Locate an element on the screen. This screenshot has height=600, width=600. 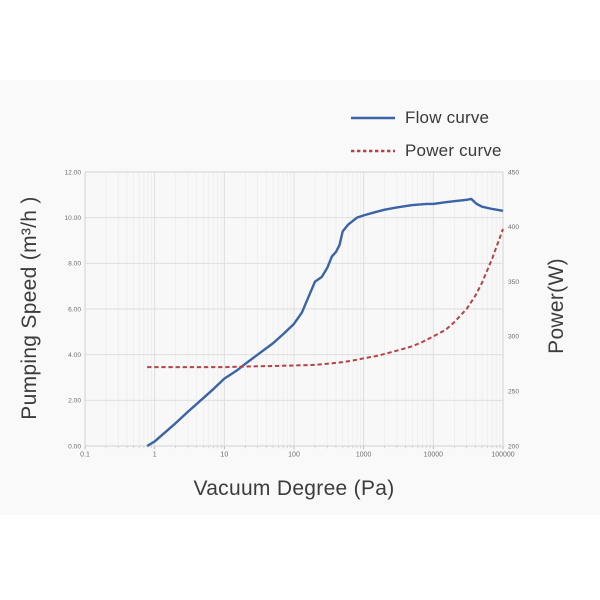
x-tick-label: 1000 is located at coordinates (364, 455).